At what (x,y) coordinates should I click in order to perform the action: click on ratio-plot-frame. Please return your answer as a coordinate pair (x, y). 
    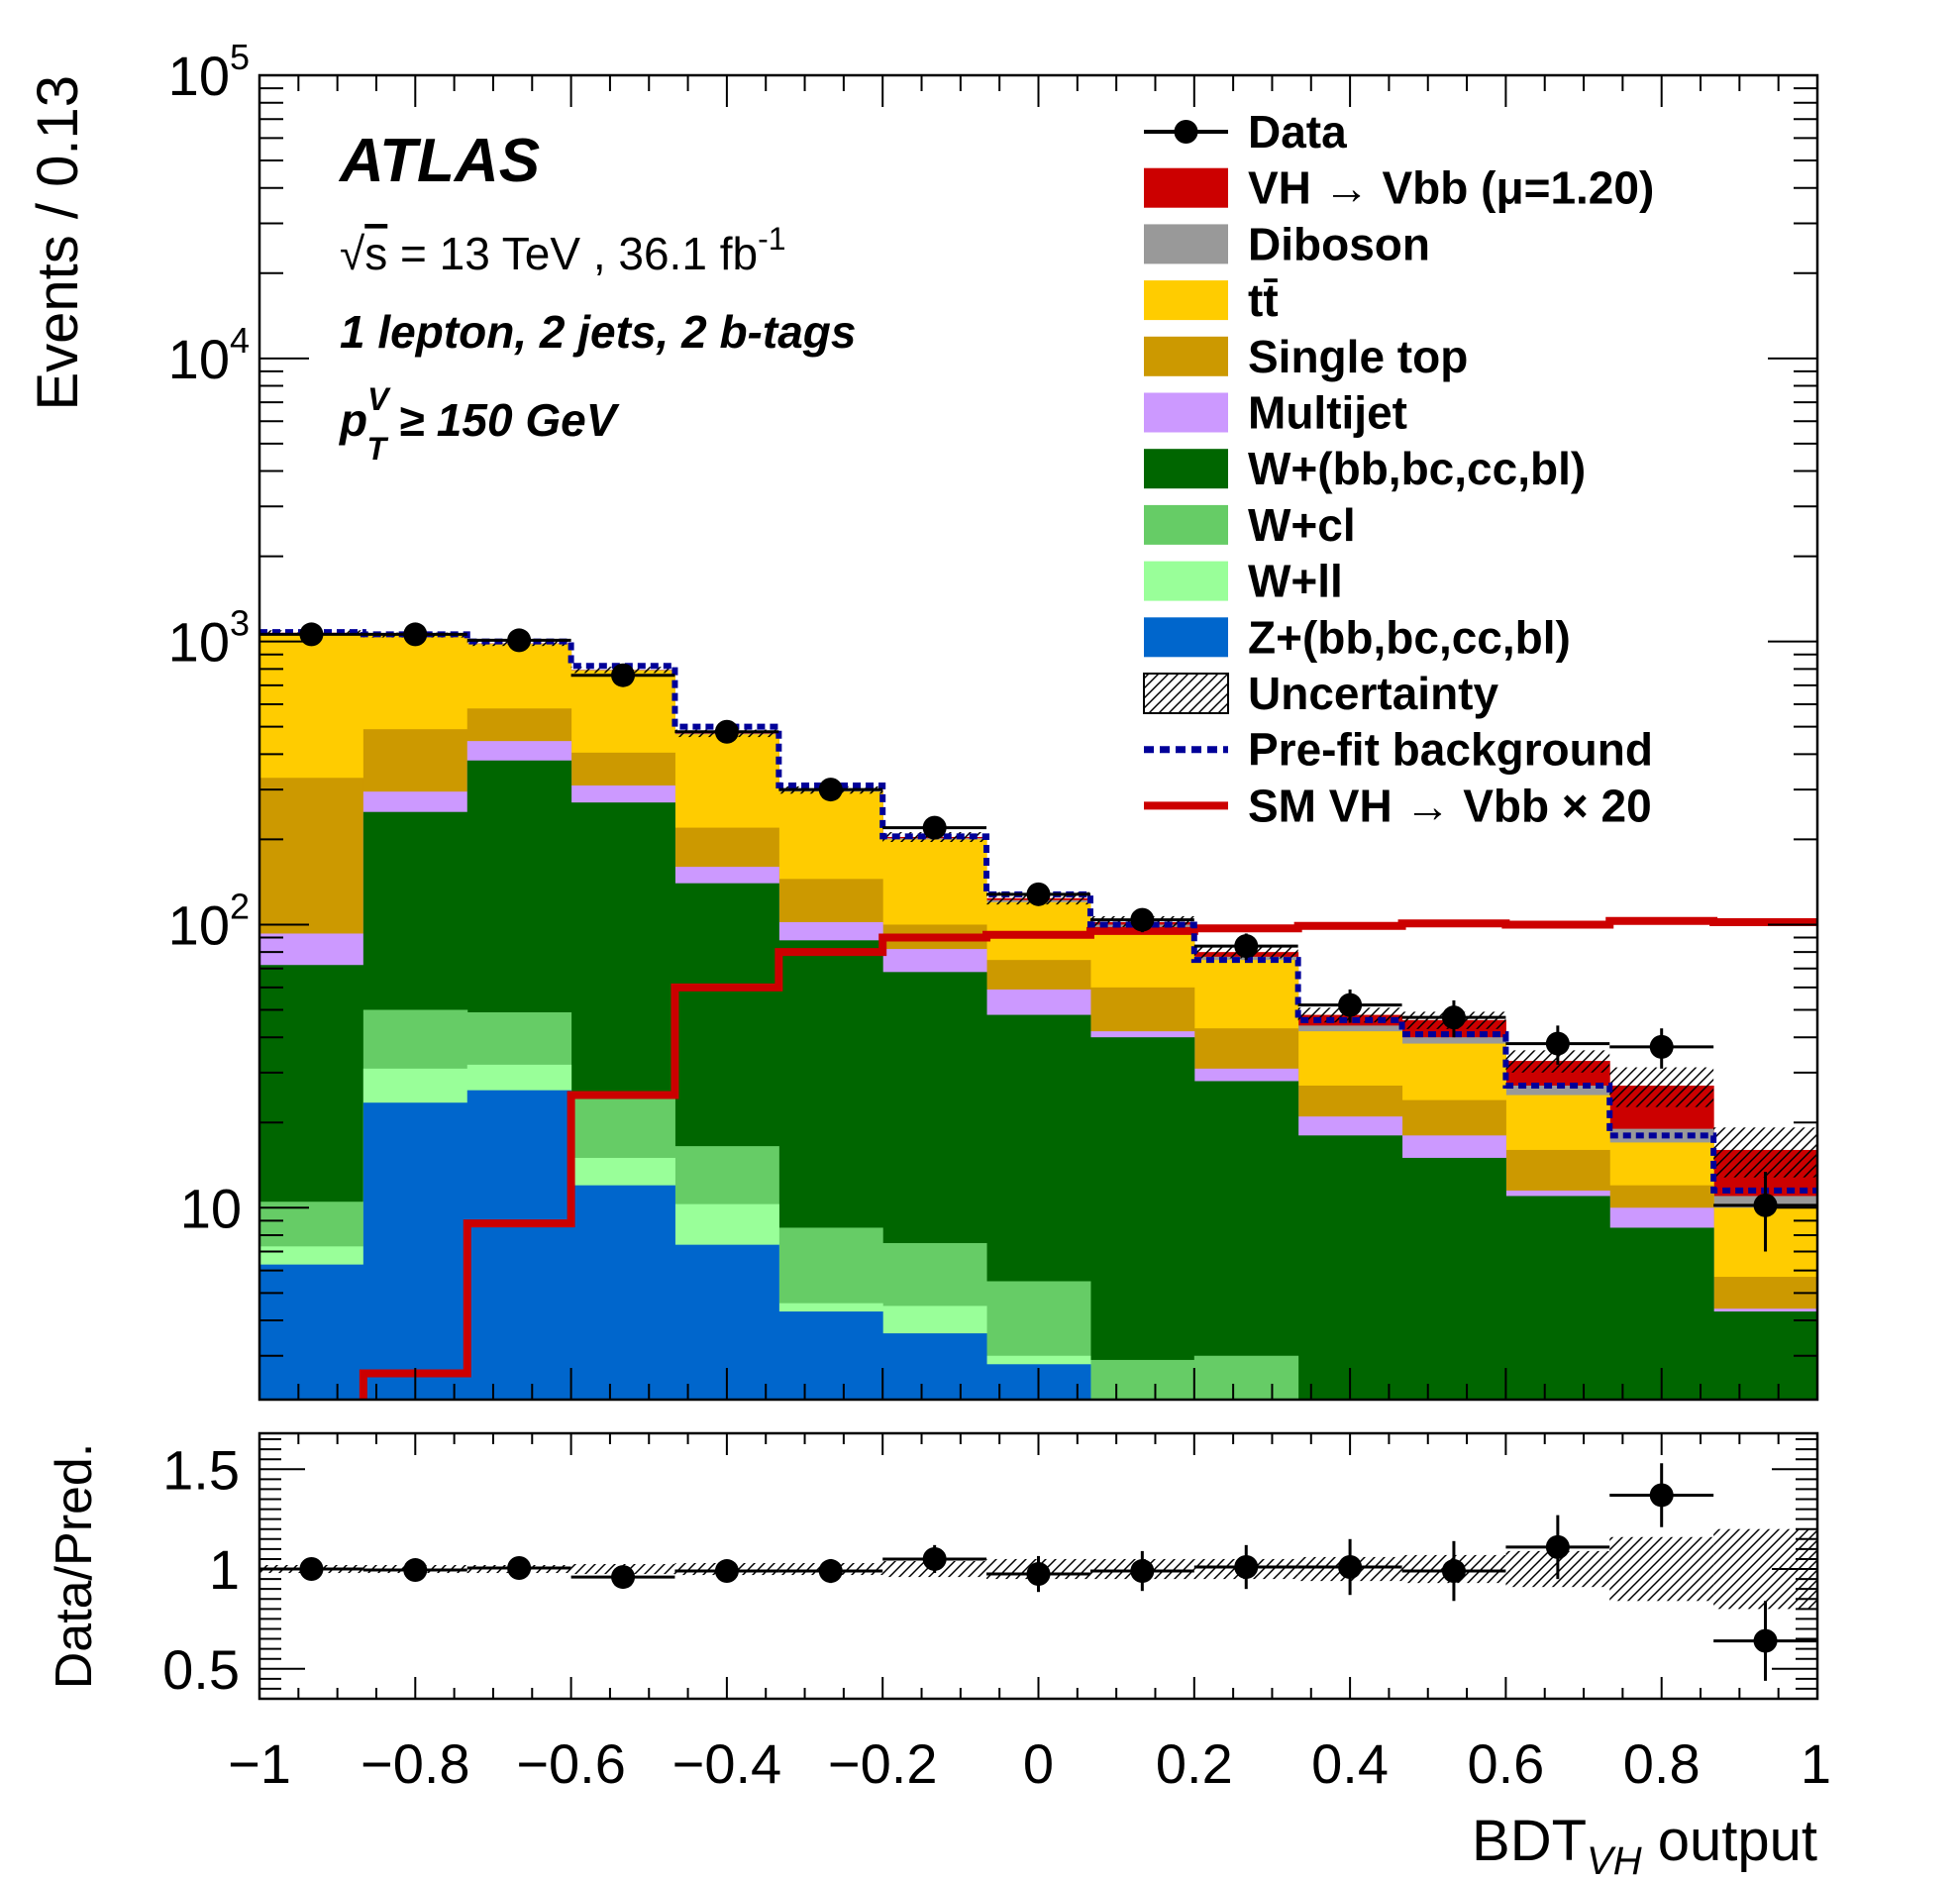
    Looking at the image, I should click on (1038, 1566).